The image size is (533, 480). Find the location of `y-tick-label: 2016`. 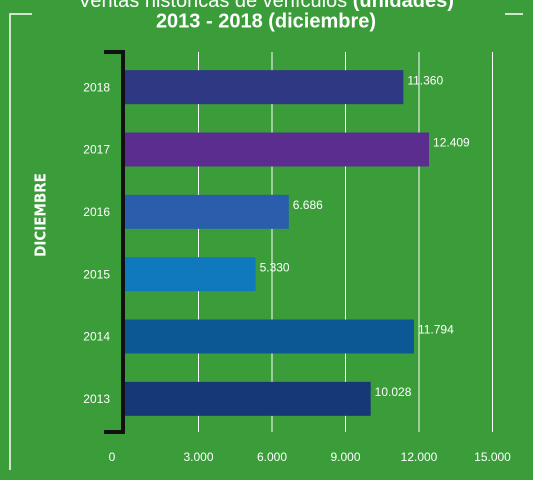

y-tick-label: 2016 is located at coordinates (96, 212).